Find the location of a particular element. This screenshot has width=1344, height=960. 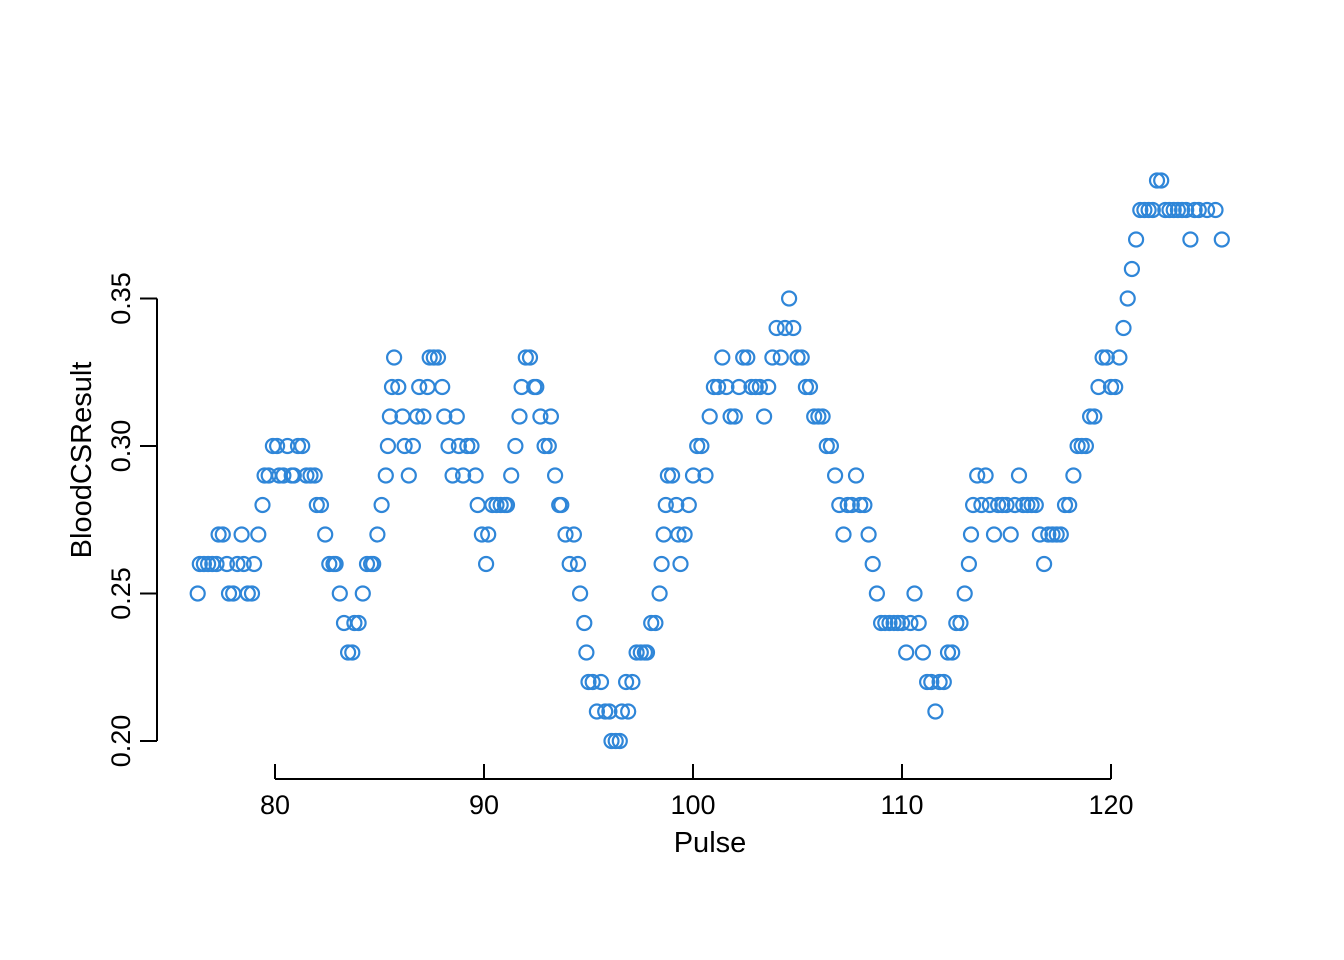

y-tick-label: 0.35 is located at coordinates (121, 298).